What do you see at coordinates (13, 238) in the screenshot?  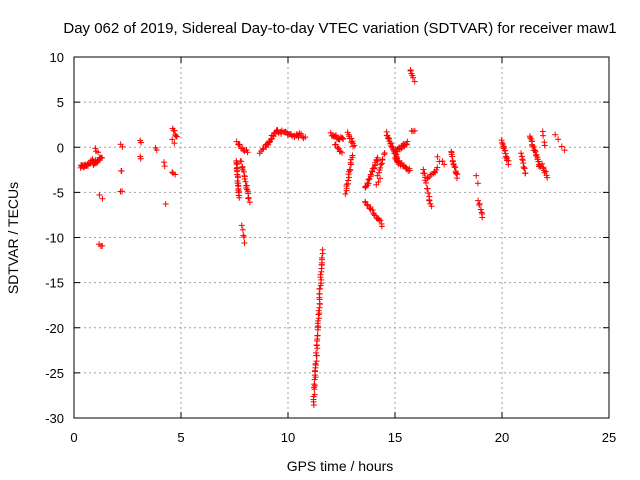 I see `y-axis-label: SDTVAR / TECUs` at bounding box center [13, 238].